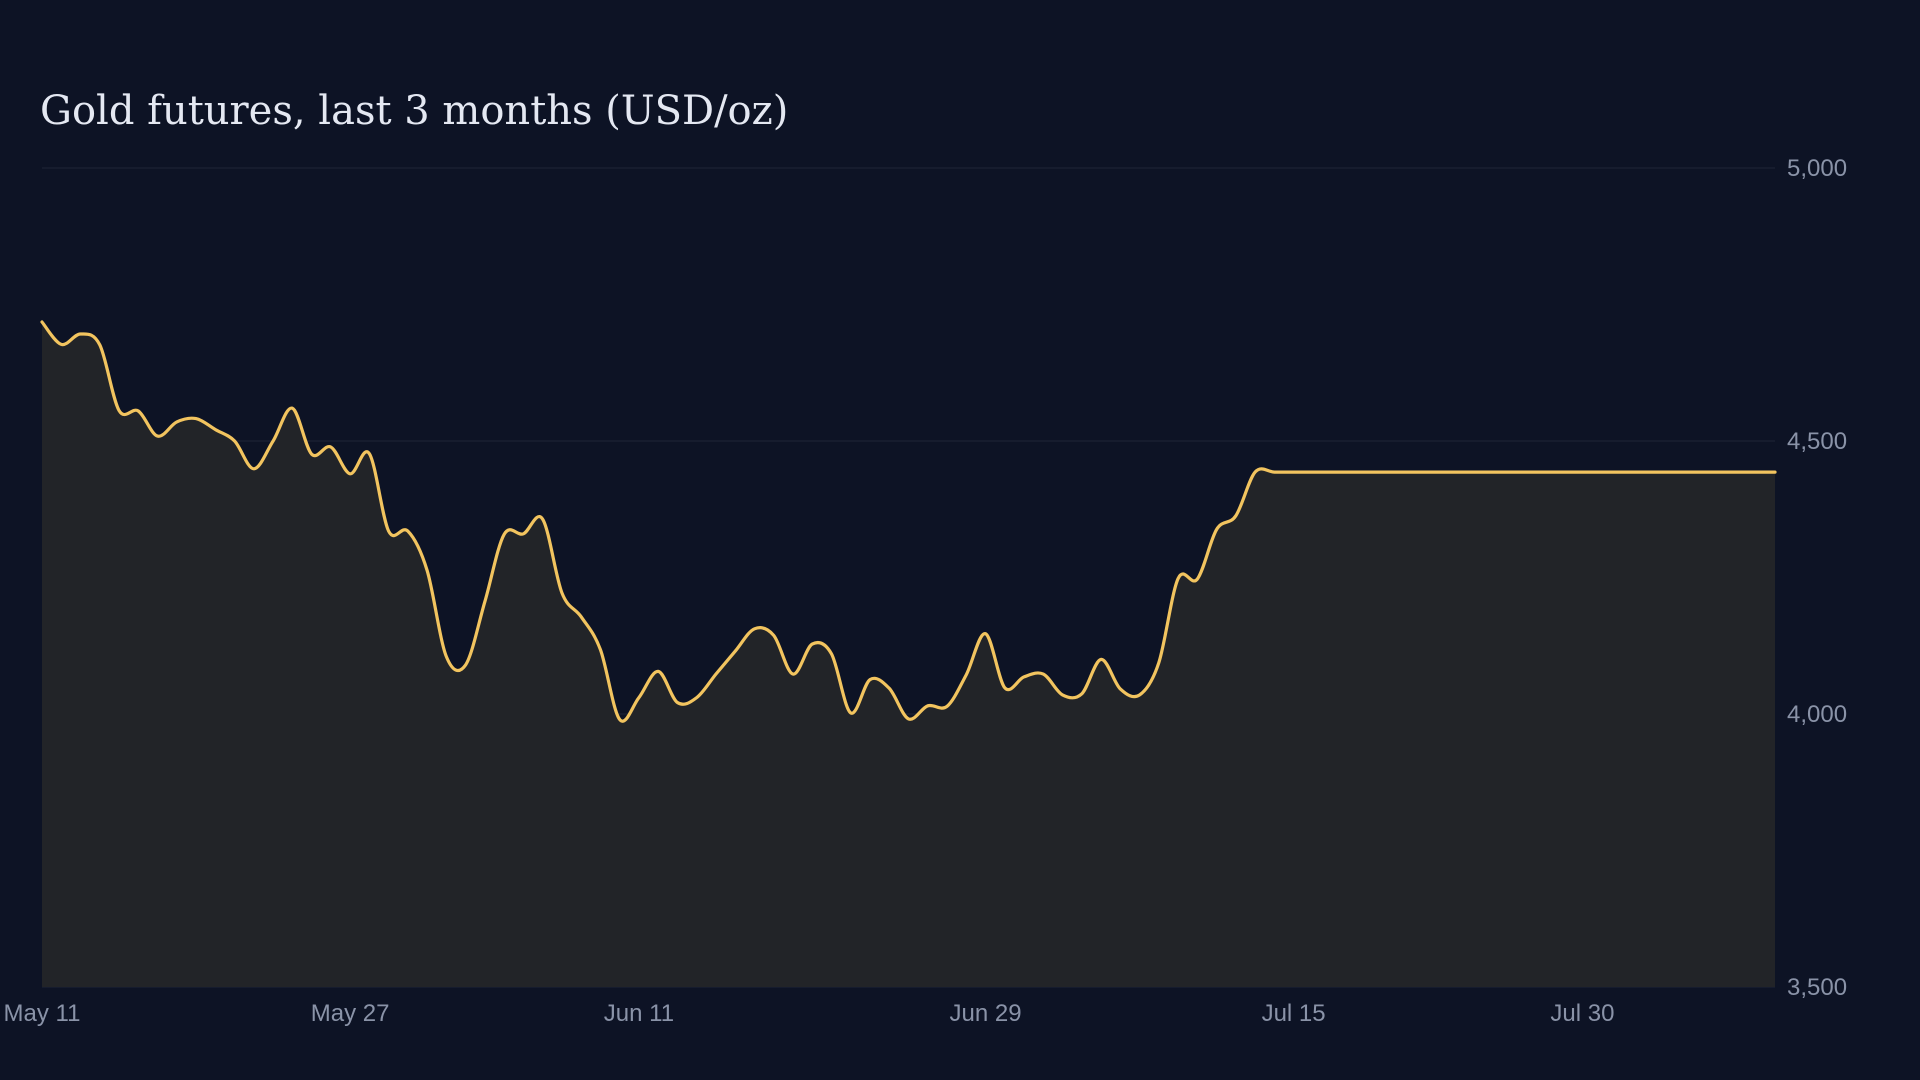  What do you see at coordinates (1817, 714) in the screenshot?
I see `y-tick-label: 4,000` at bounding box center [1817, 714].